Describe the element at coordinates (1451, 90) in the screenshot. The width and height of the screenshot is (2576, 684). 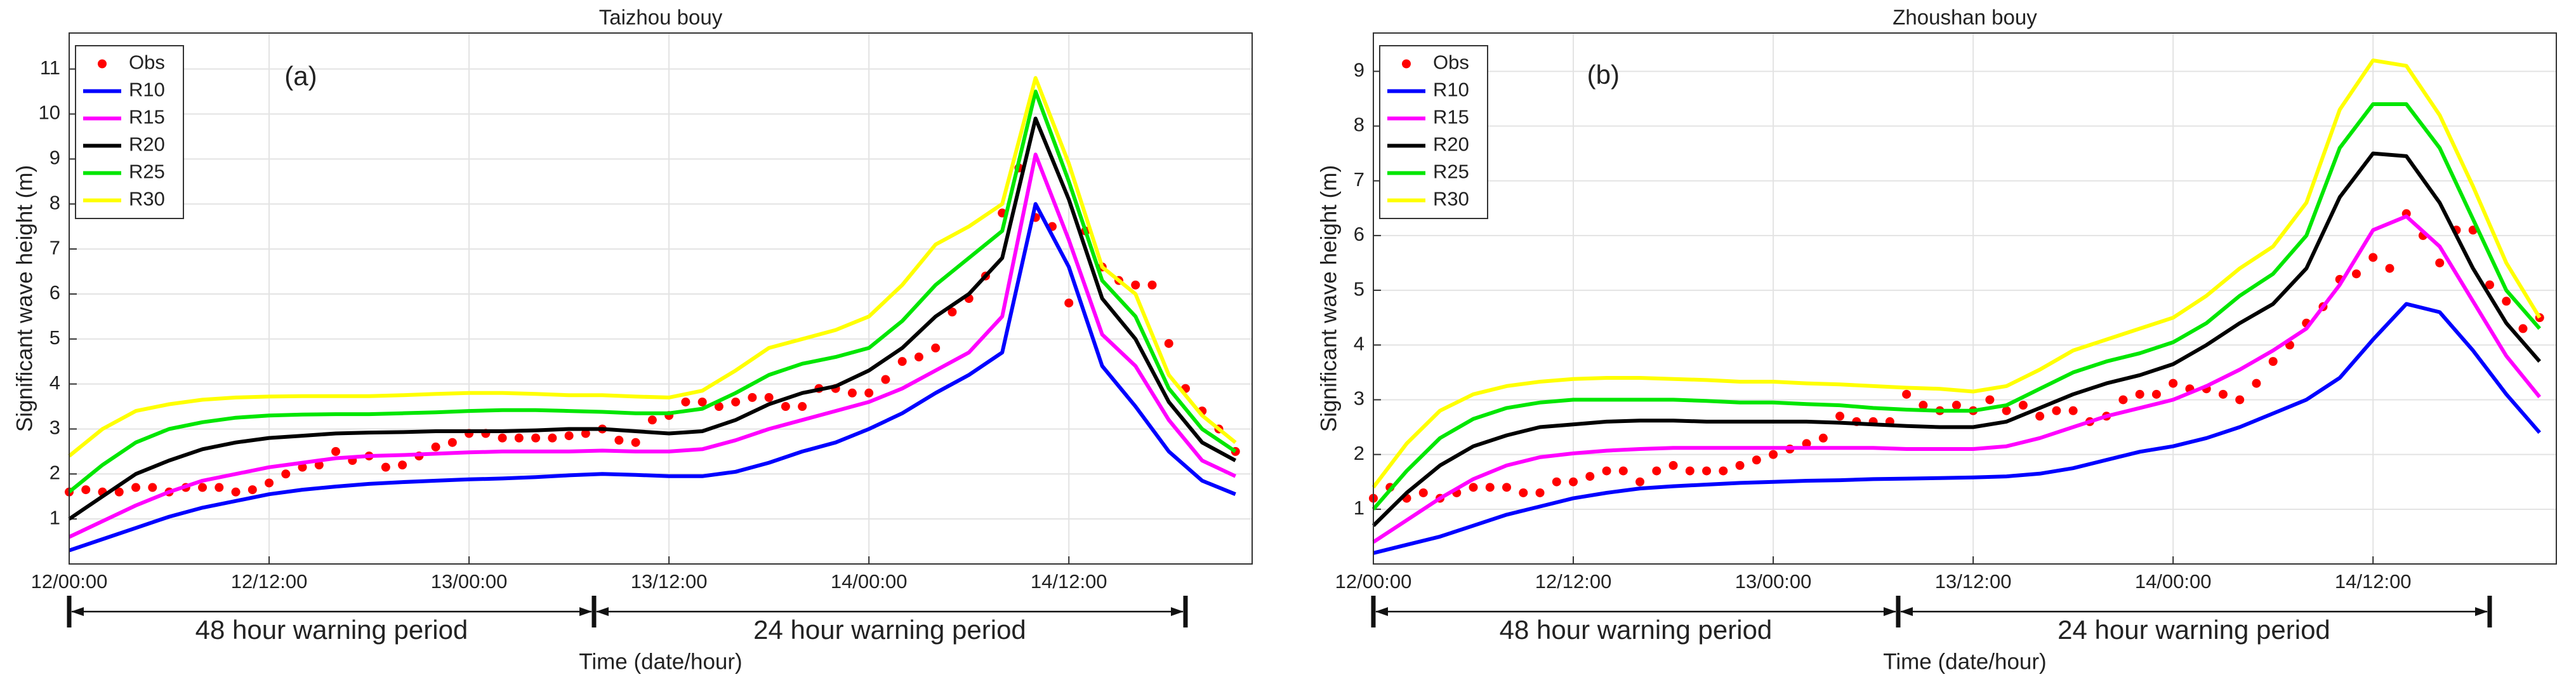
I see `legend-label: R10` at that location.